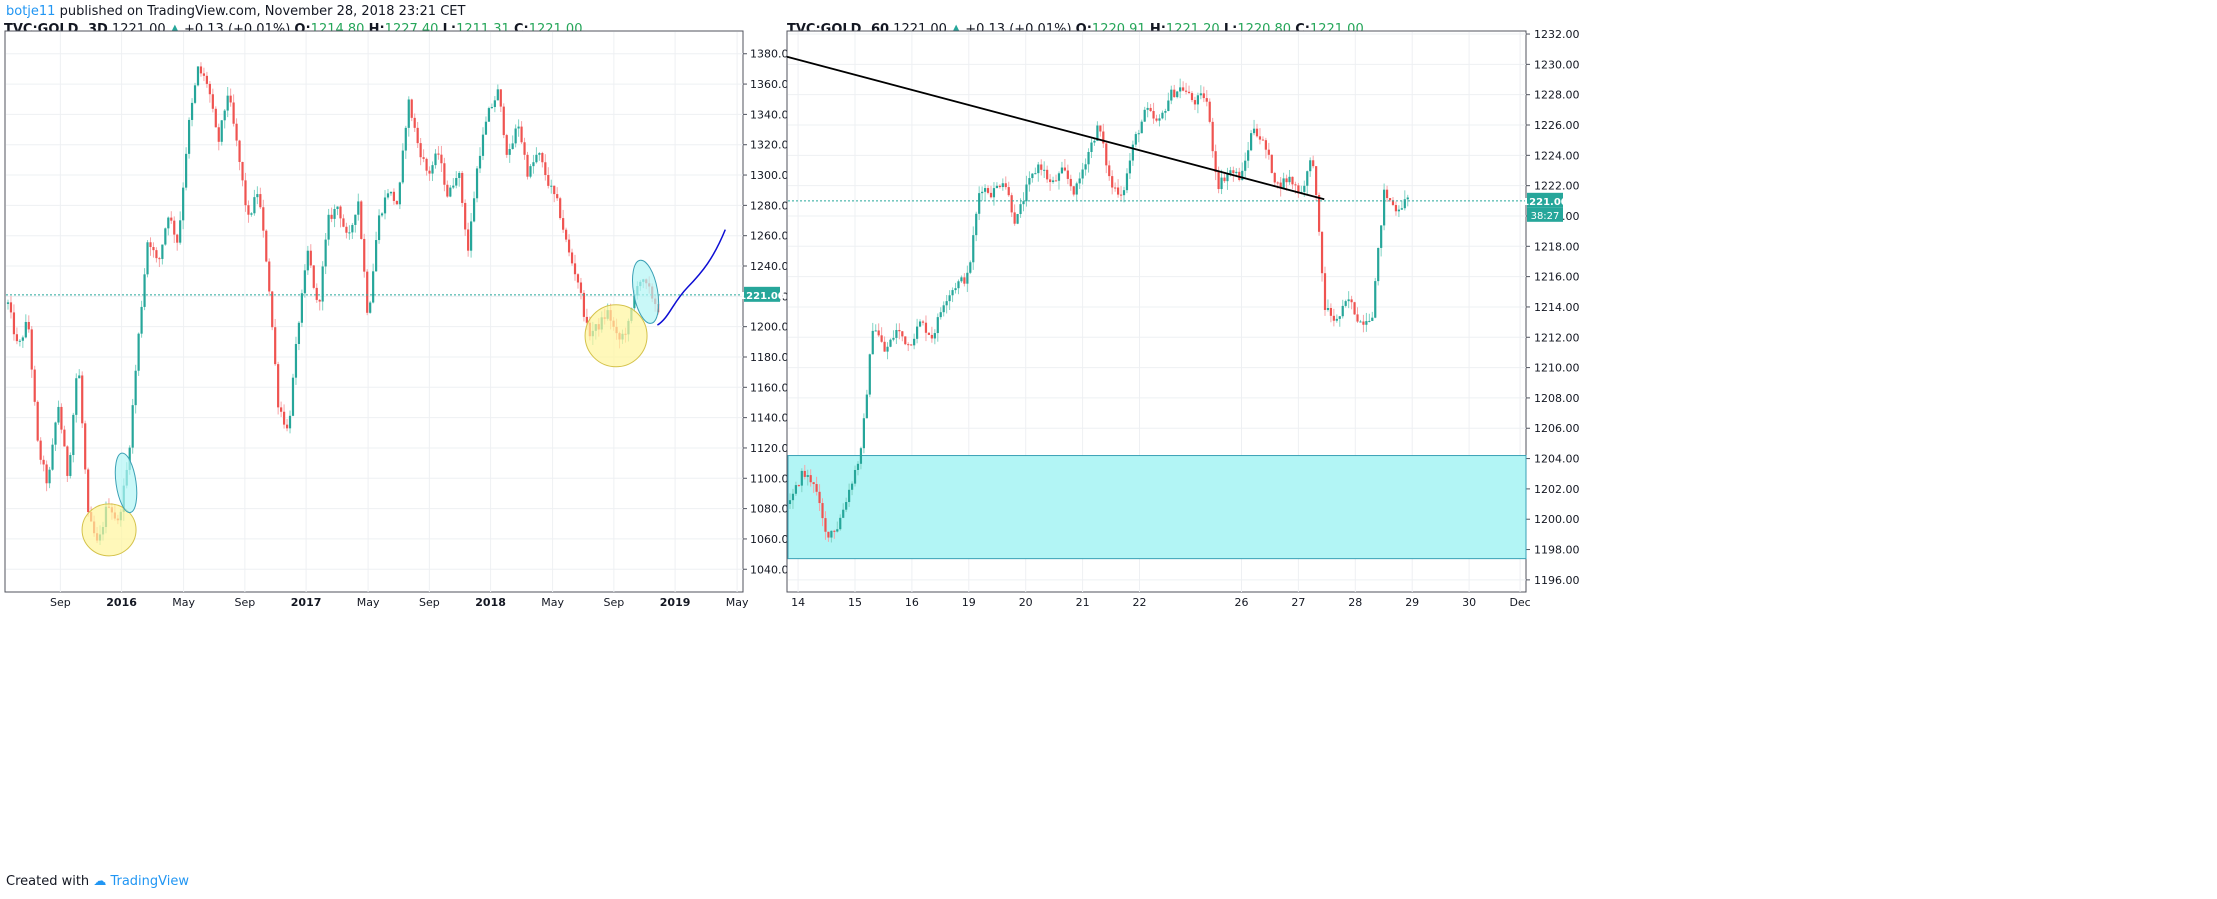 The width and height of the screenshot is (2217, 899). What do you see at coordinates (1557, 337) in the screenshot?
I see `right-y-tick-label: 1212.00` at bounding box center [1557, 337].